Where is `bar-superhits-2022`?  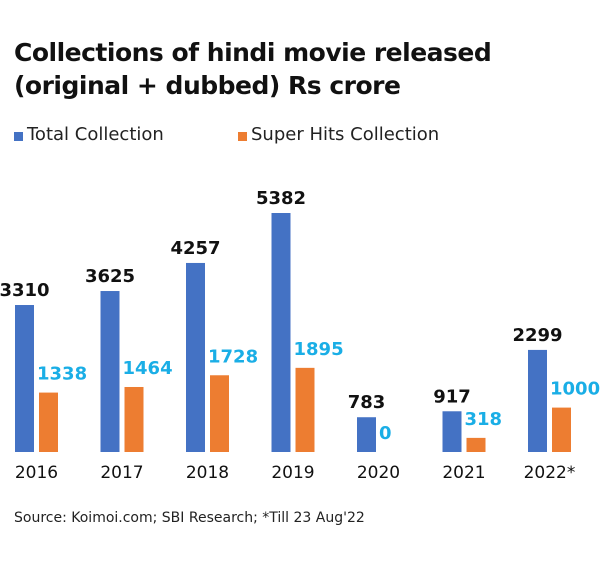
bar-superhits-2022 is located at coordinates (561, 429).